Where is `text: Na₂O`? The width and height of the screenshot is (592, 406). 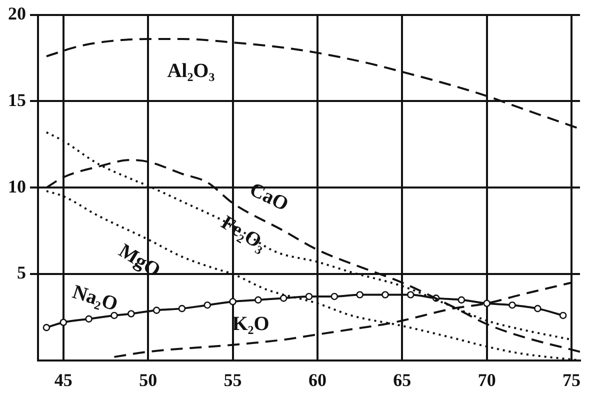 text: Na₂O is located at coordinates (95, 298).